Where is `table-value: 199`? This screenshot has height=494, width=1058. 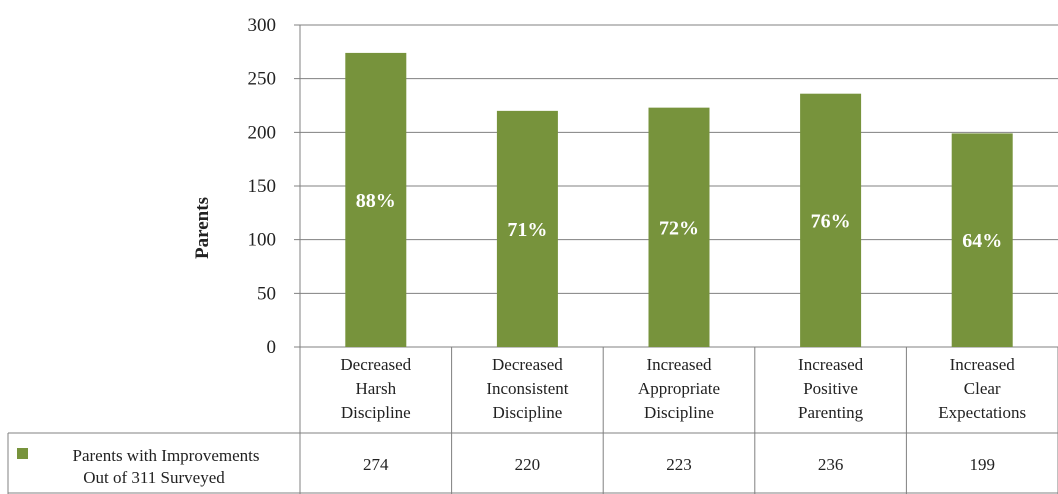
table-value: 199 is located at coordinates (982, 464).